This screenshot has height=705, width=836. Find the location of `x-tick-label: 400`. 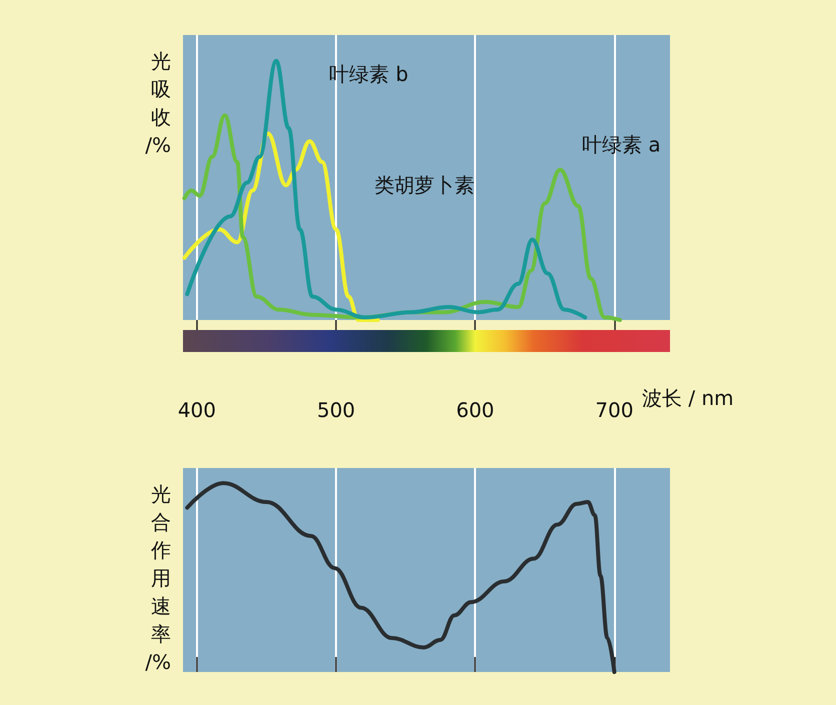

x-tick-label: 400 is located at coordinates (197, 410).